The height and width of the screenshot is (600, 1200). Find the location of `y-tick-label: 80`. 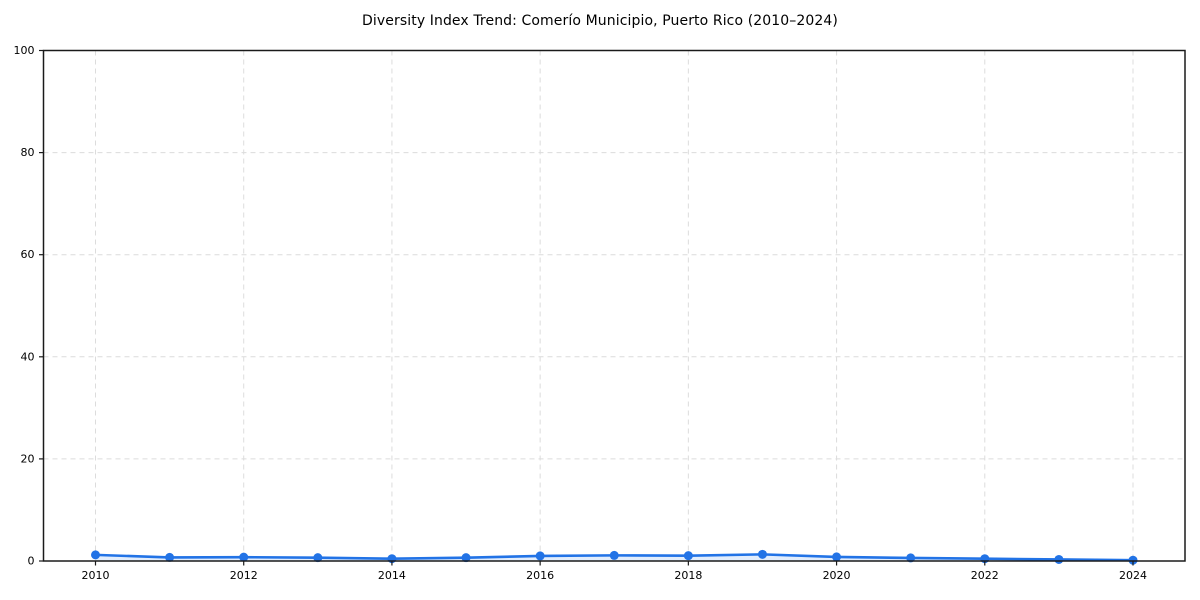

y-tick-label: 80 is located at coordinates (28, 152).